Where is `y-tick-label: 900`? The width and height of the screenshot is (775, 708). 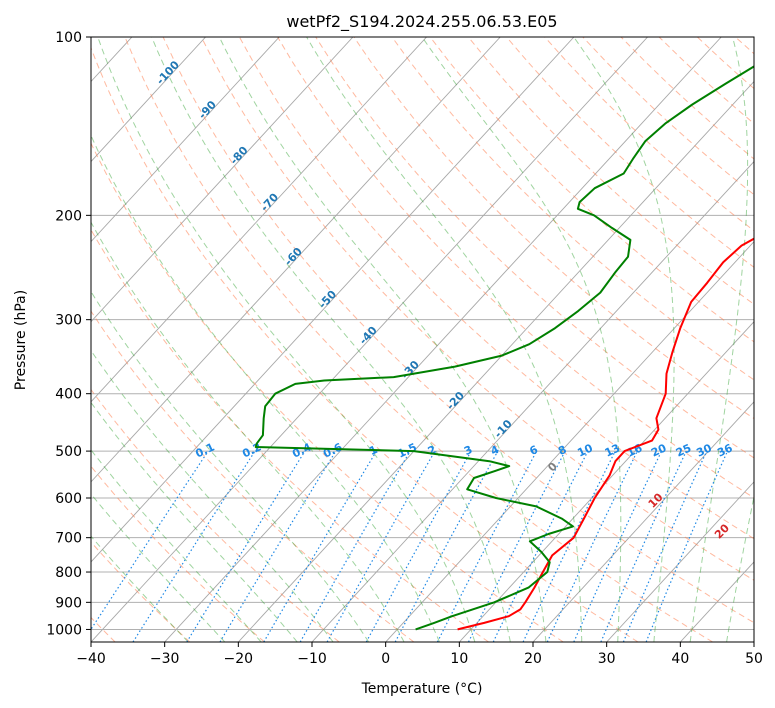 y-tick-label: 900 is located at coordinates (68, 603).